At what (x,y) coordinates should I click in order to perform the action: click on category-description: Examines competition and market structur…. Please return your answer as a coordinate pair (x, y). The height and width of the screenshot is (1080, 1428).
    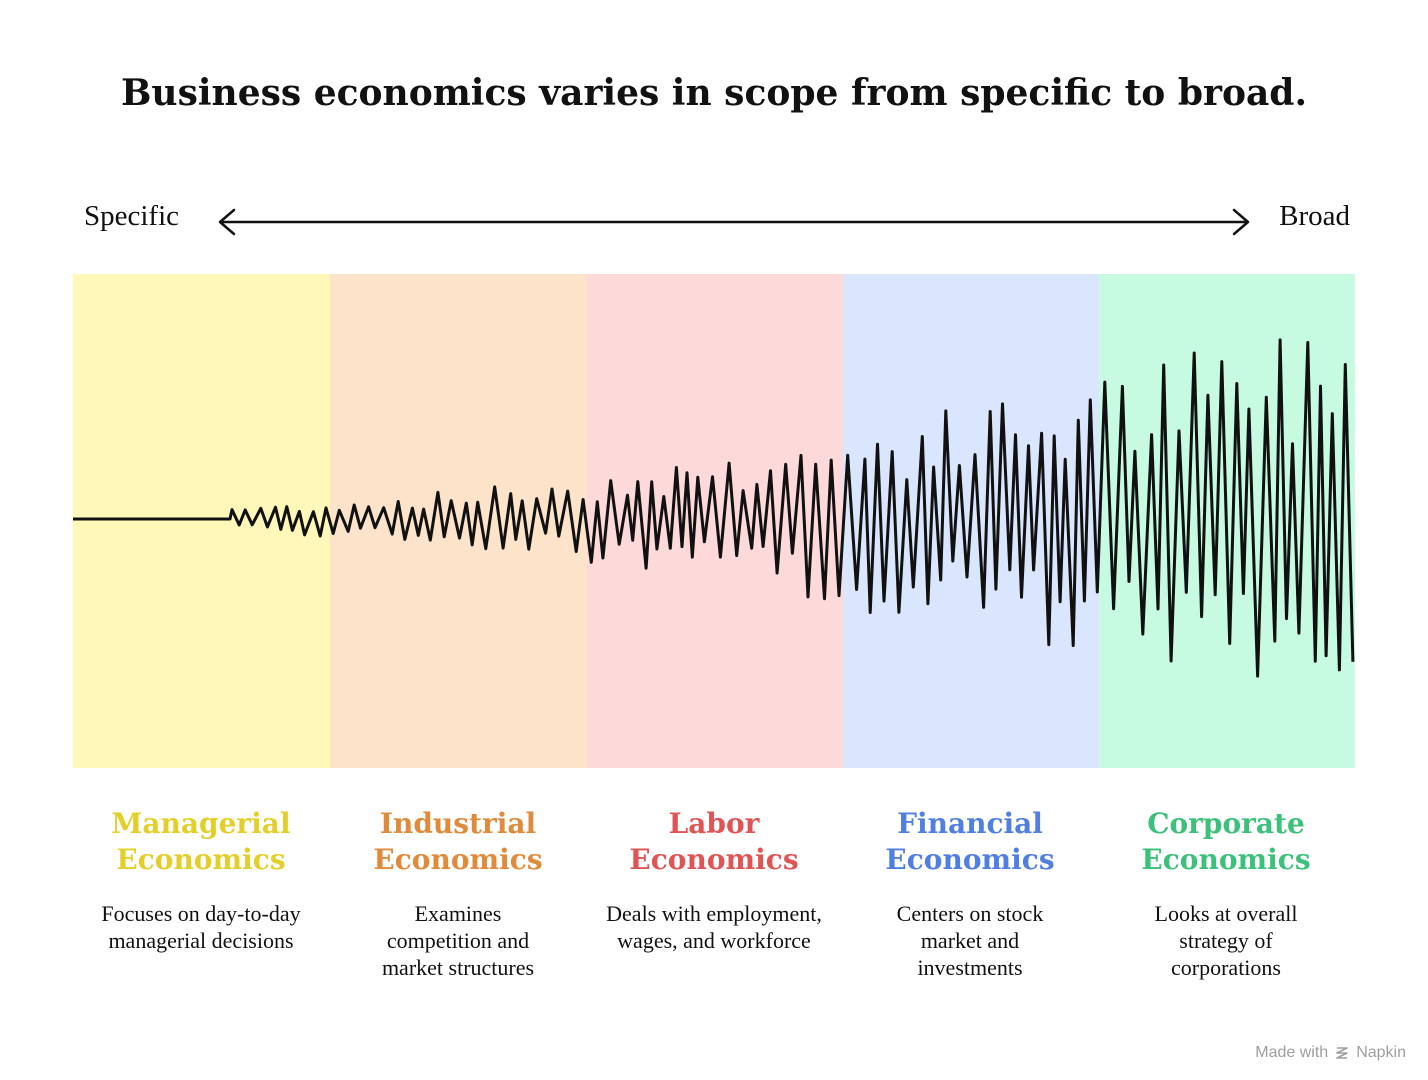
    Looking at the image, I should click on (458, 940).